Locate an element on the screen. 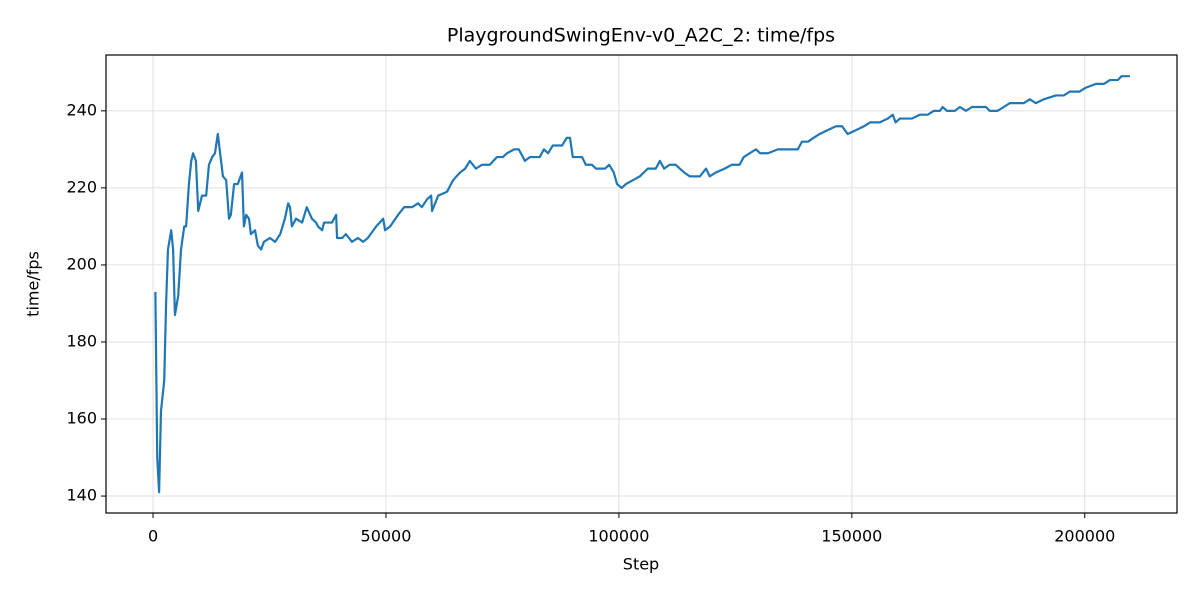 Image resolution: width=1200 pixels, height=600 pixels. y-axis-label: time/fps is located at coordinates (33, 284).